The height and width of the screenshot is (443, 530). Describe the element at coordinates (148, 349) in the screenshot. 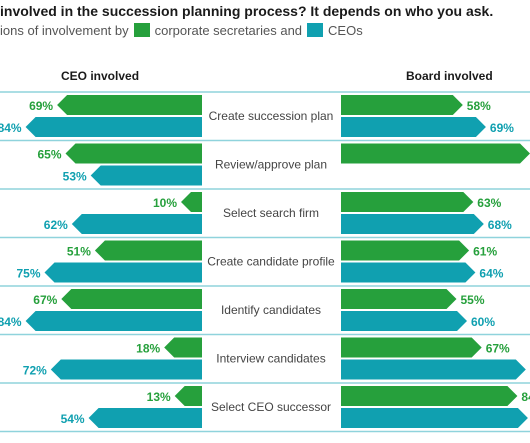

I see `value-label: 18%` at that location.